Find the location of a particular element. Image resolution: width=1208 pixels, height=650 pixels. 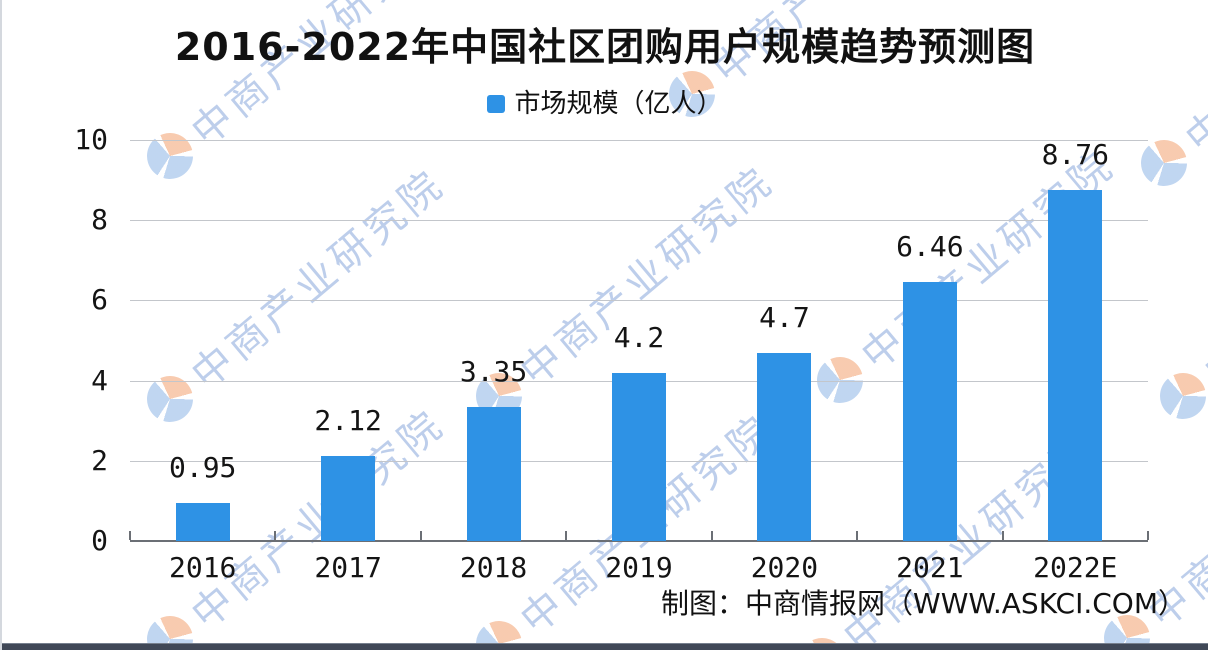

legend-swatch-icon is located at coordinates (496, 104).